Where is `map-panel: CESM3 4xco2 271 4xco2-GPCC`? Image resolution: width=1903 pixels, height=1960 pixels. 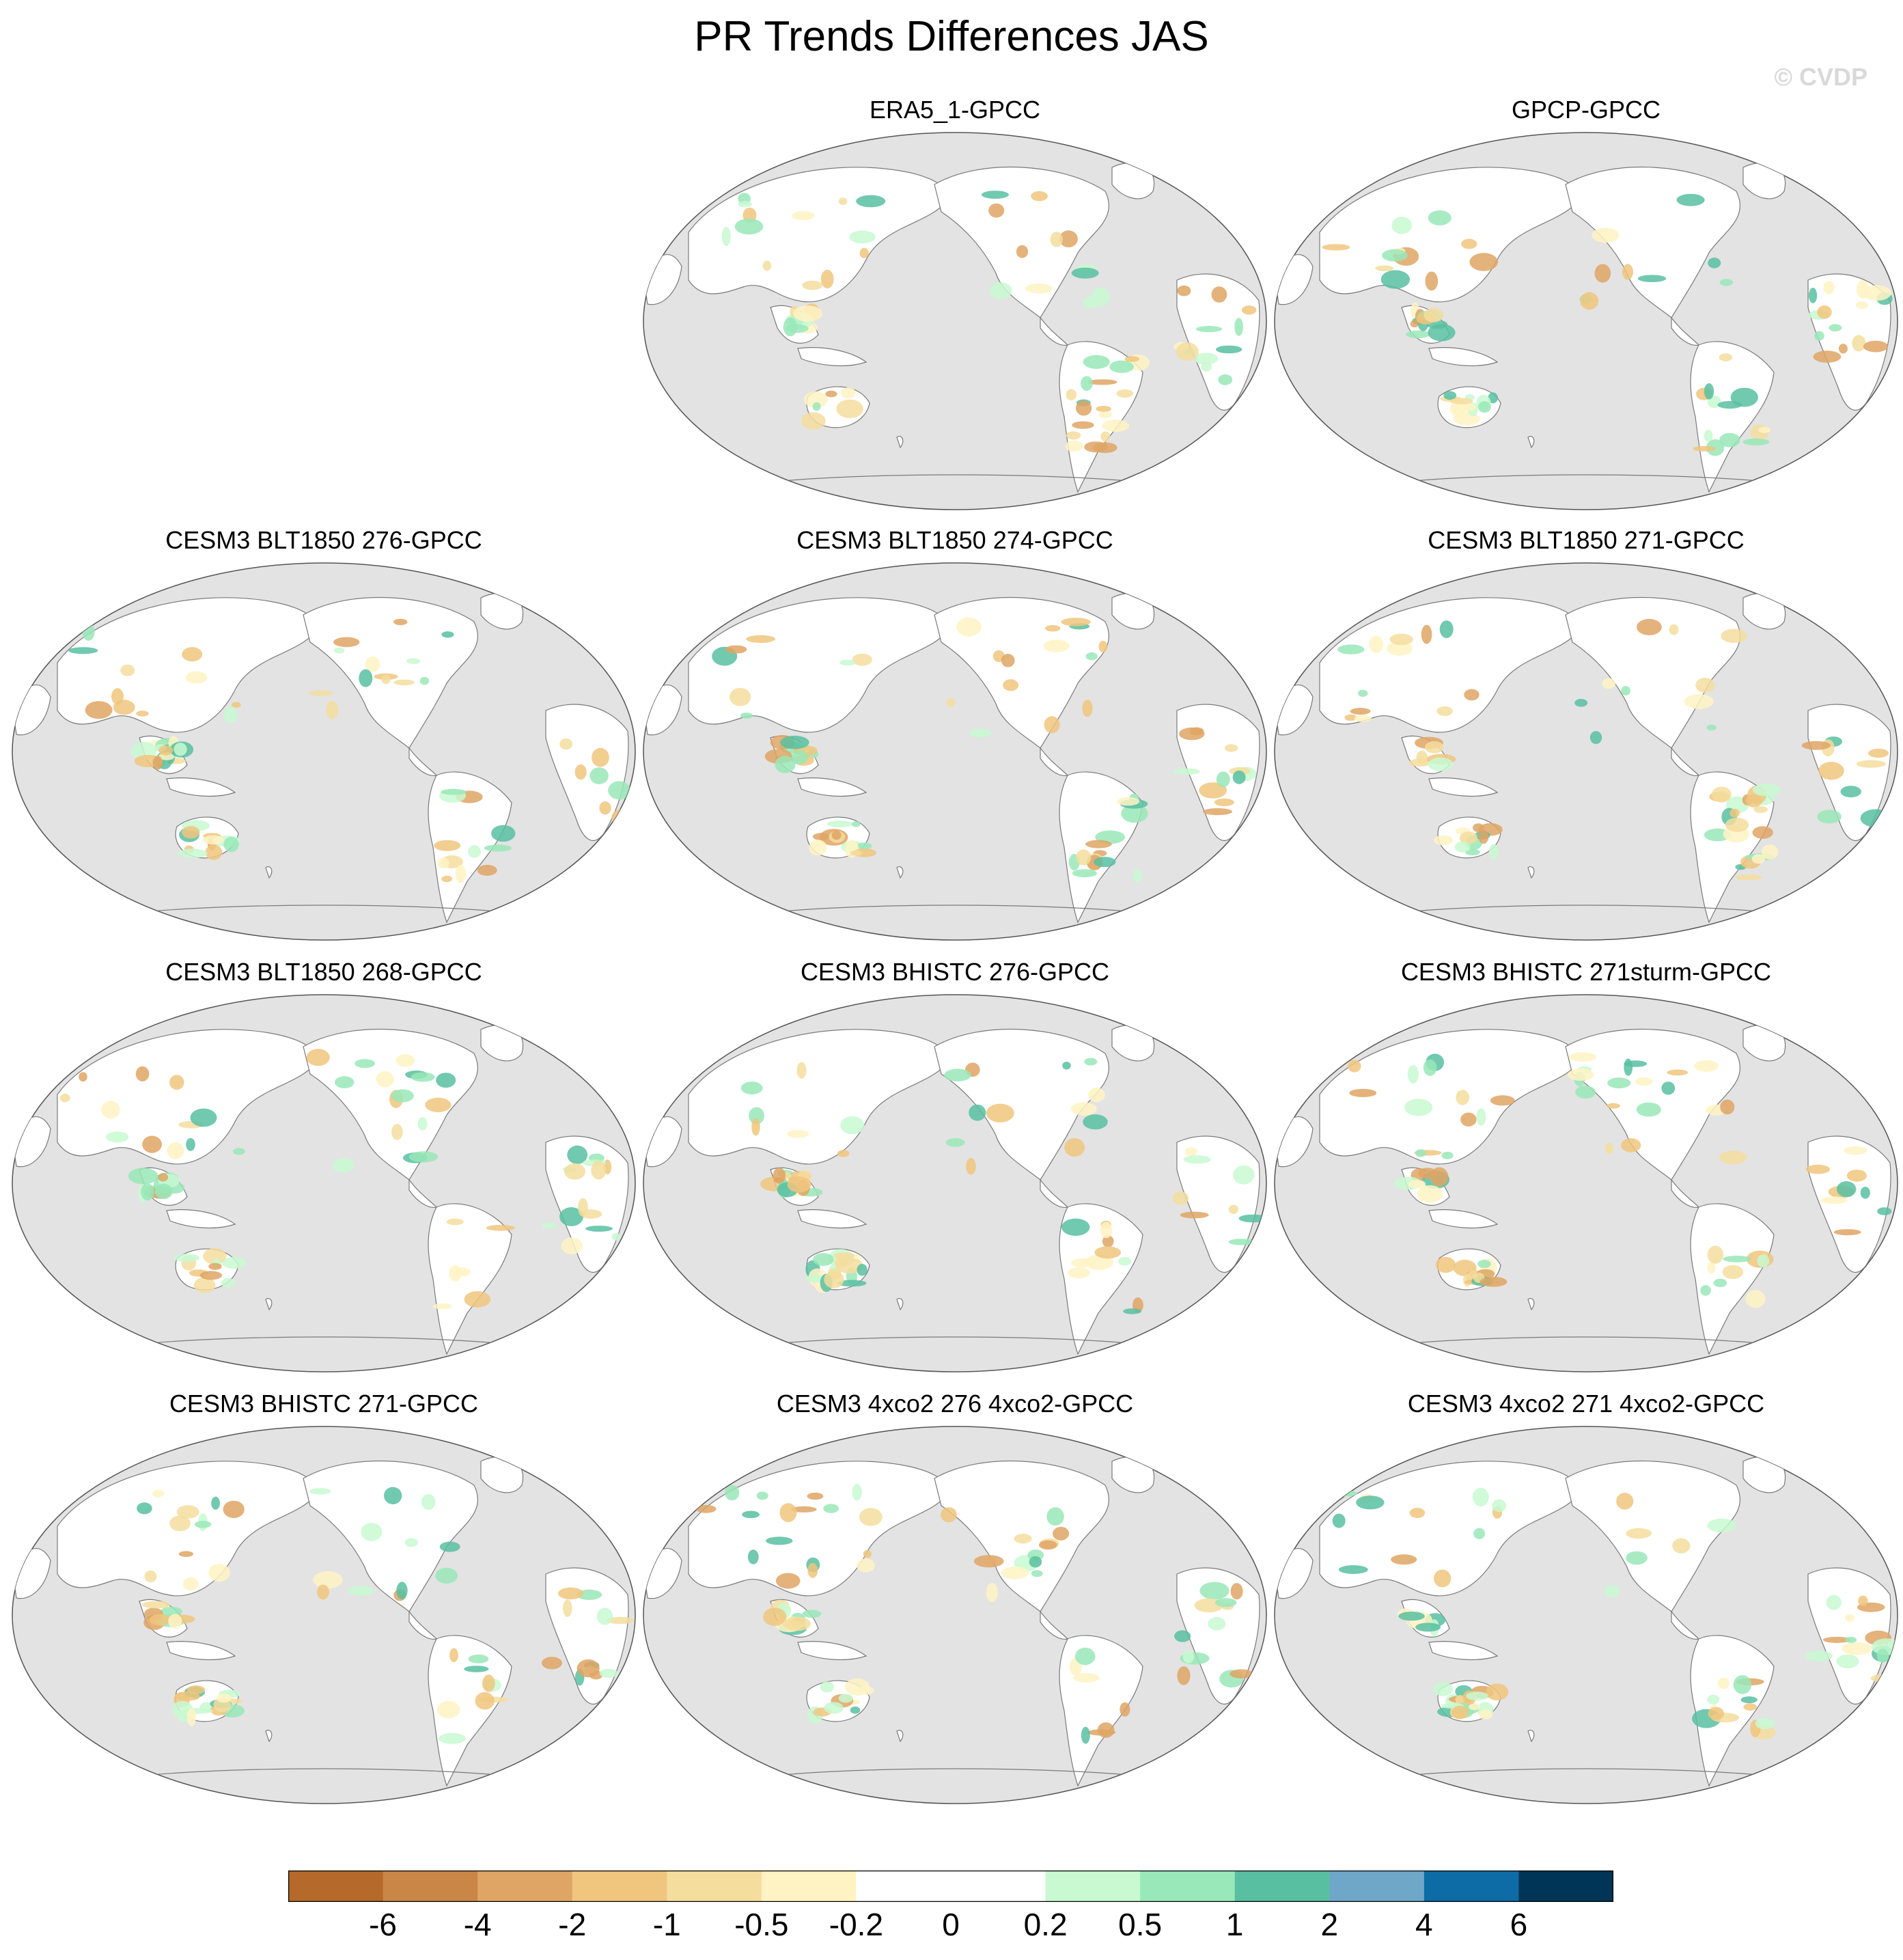 map-panel: CESM3 4xco2 271 4xco2-GPCC is located at coordinates (1586, 1602).